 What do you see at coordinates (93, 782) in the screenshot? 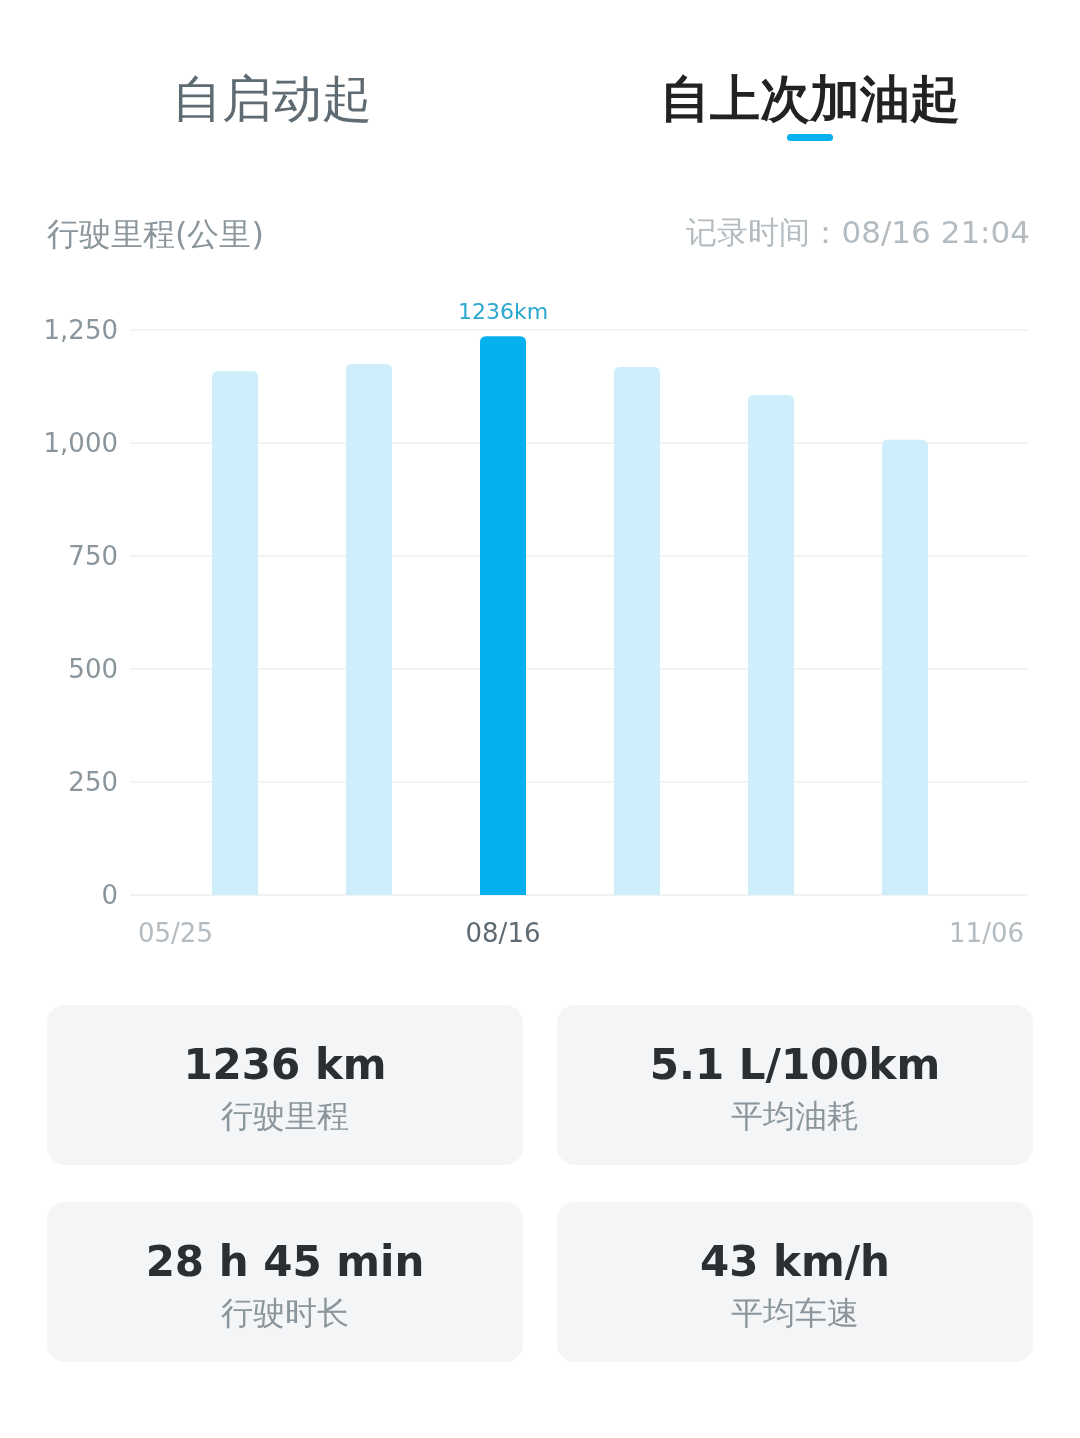
I see `y-tick-label: 250` at bounding box center [93, 782].